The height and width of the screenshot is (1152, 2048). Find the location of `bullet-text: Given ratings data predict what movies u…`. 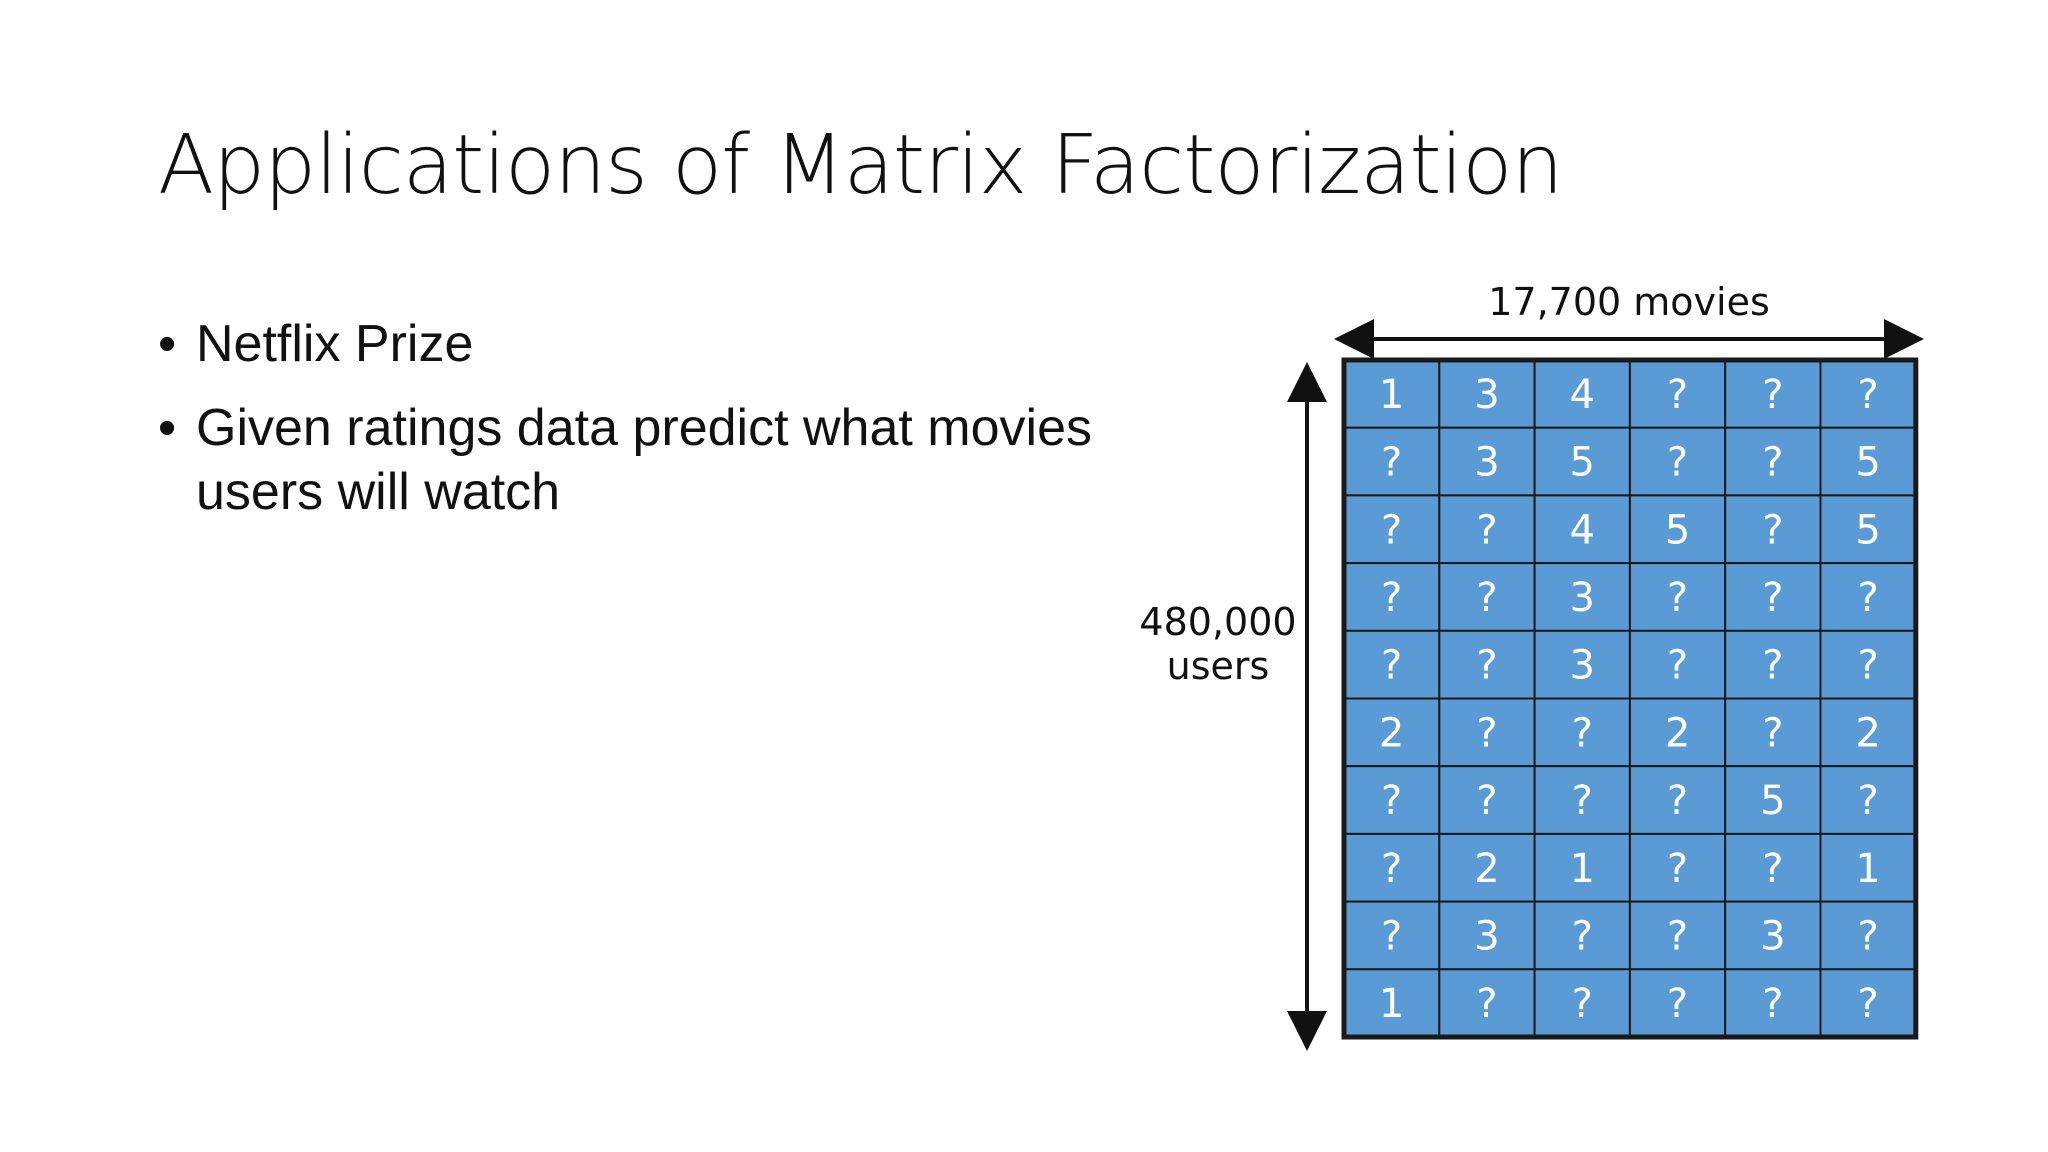

bullet-text: Given ratings data predict what movies u… is located at coordinates (644, 460).